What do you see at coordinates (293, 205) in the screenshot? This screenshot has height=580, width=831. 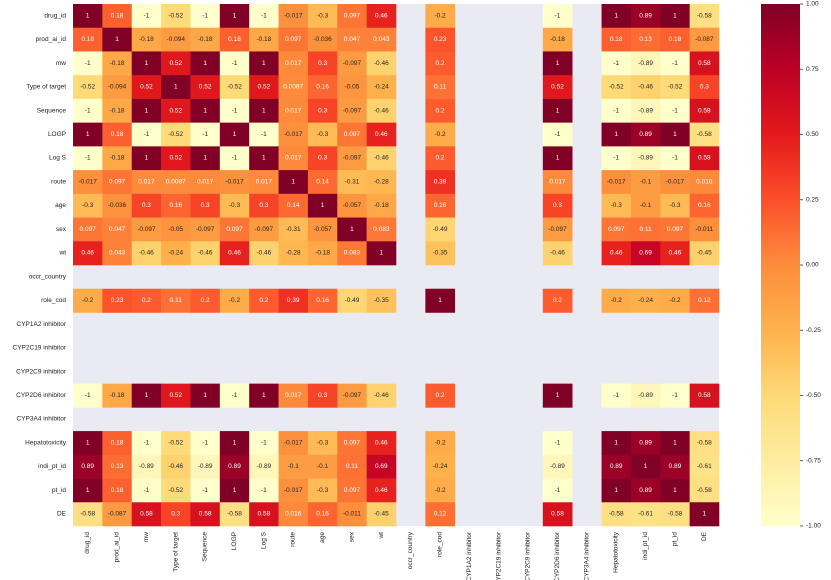 I see `cell-value-label: 0.14` at bounding box center [293, 205].